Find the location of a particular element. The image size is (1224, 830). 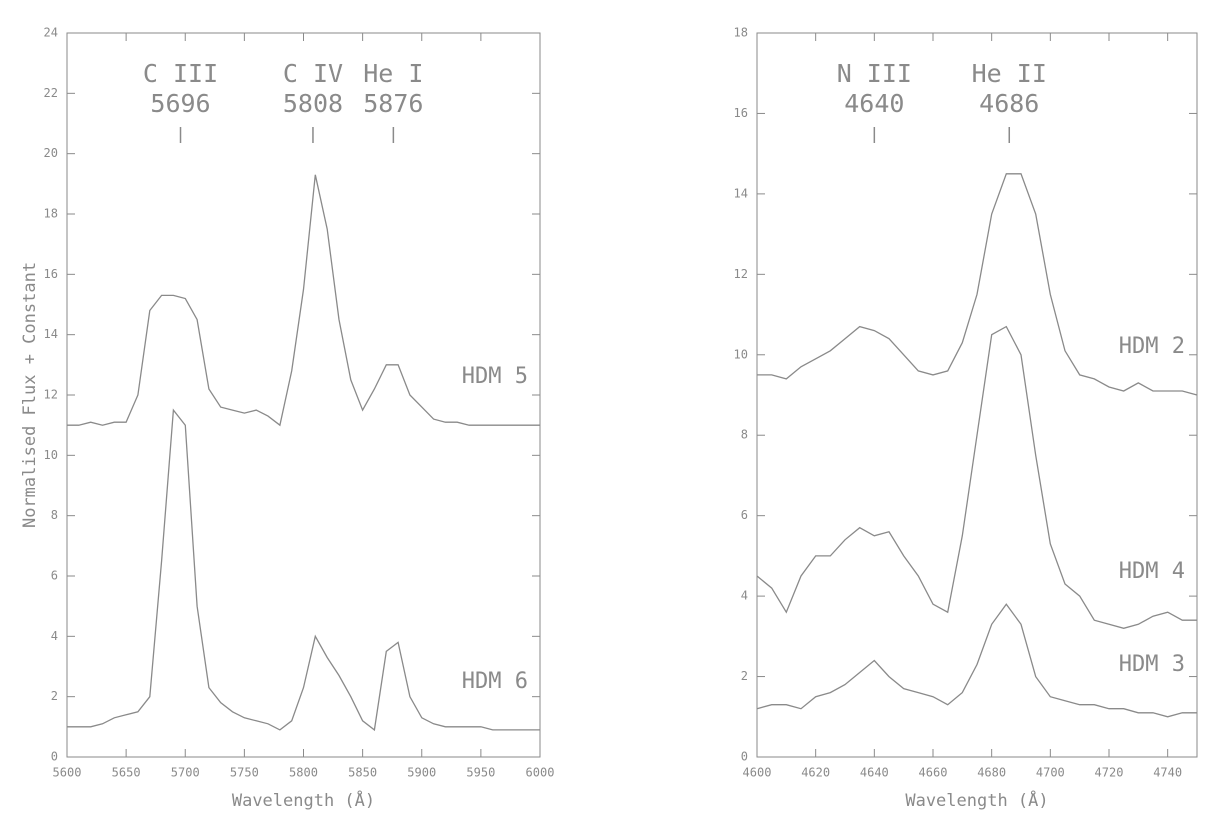

x-tick-label: 4640 is located at coordinates (874, 773).